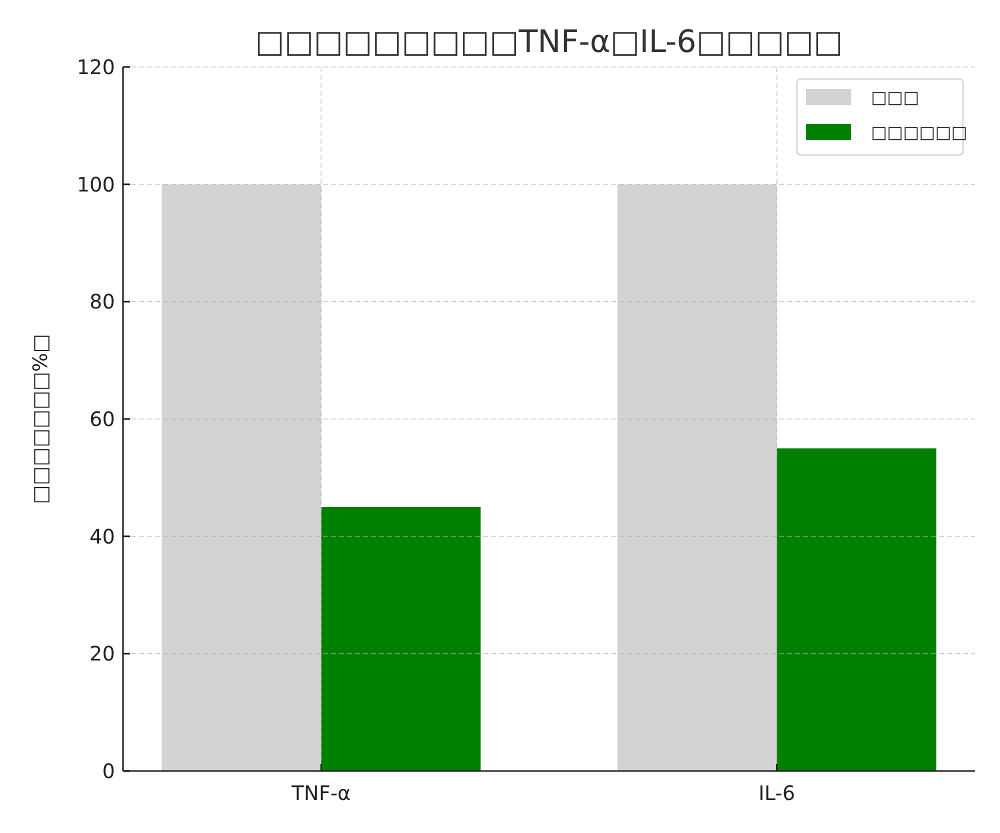  Describe the element at coordinates (320, 793) in the screenshot. I see `x-tick-label: TNF-α` at that location.